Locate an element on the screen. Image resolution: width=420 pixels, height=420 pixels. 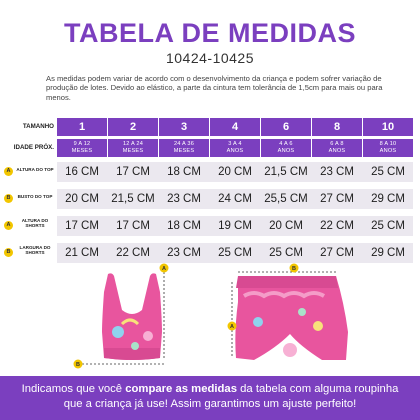
age-cell-line: 12 A 24 is located at coordinates (133, 144).